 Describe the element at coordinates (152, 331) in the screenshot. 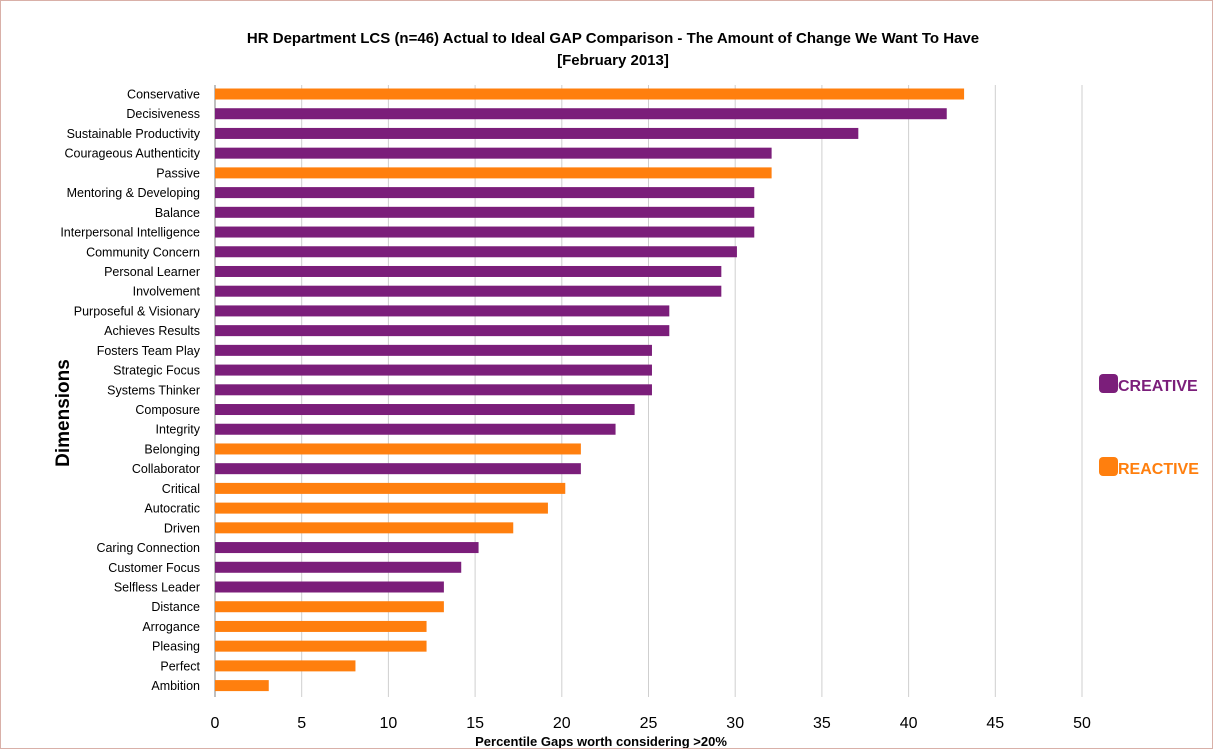

I see `category-label: Achieves Results` at that location.